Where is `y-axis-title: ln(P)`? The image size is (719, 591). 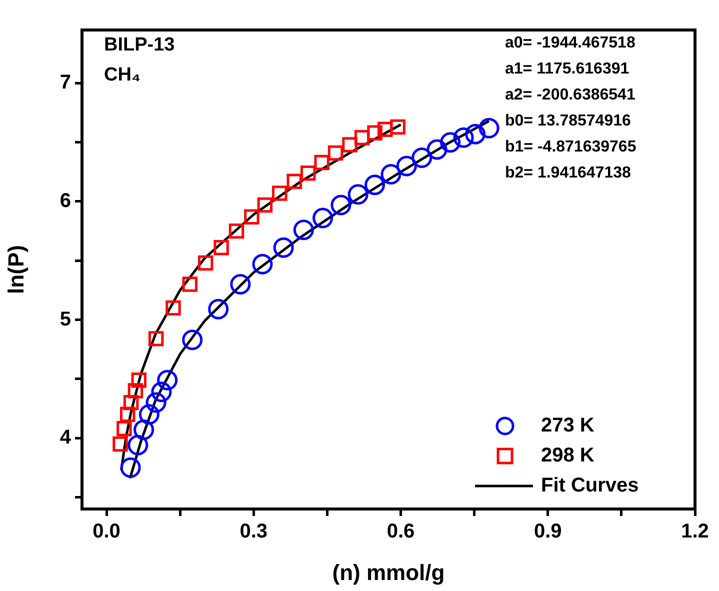
y-axis-title: ln(P) is located at coordinates (15, 269).